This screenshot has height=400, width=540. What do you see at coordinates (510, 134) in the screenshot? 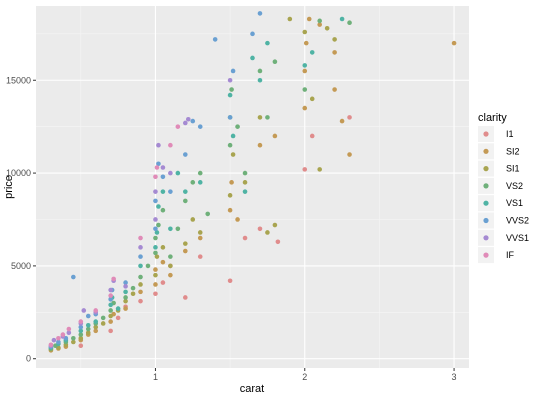
I see `legend-label-i1: I1` at bounding box center [510, 134].